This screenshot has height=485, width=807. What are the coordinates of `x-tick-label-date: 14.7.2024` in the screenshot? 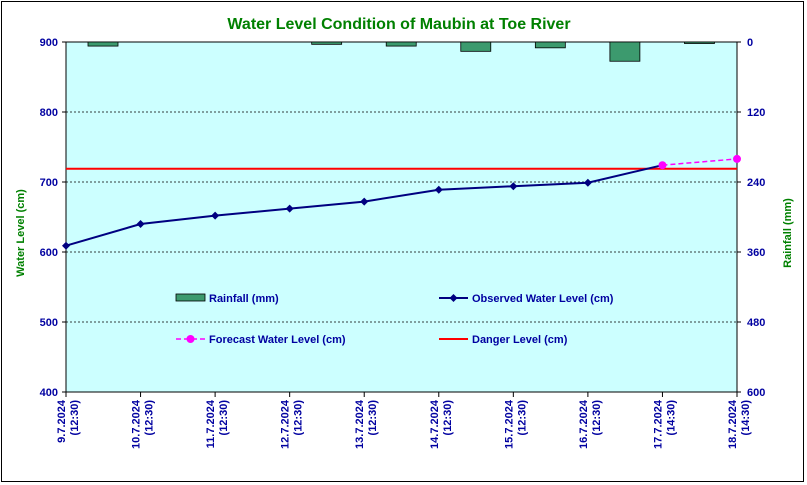 It's located at (435, 424).